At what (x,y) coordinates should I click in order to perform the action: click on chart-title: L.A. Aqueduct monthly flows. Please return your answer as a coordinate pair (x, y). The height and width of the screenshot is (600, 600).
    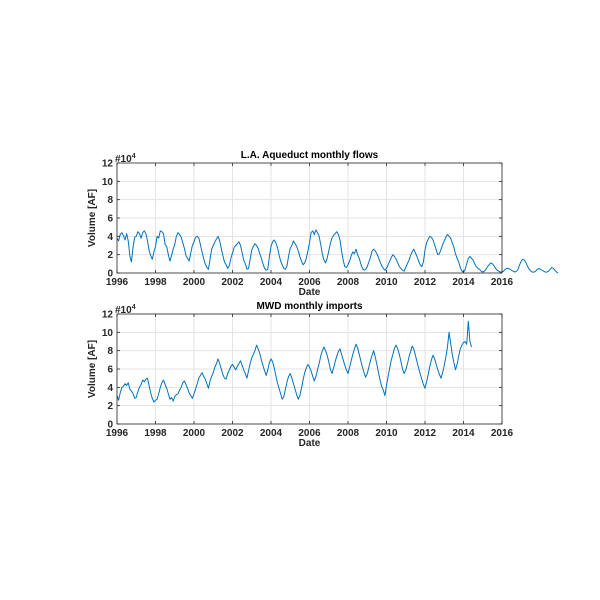
    Looking at the image, I should click on (310, 155).